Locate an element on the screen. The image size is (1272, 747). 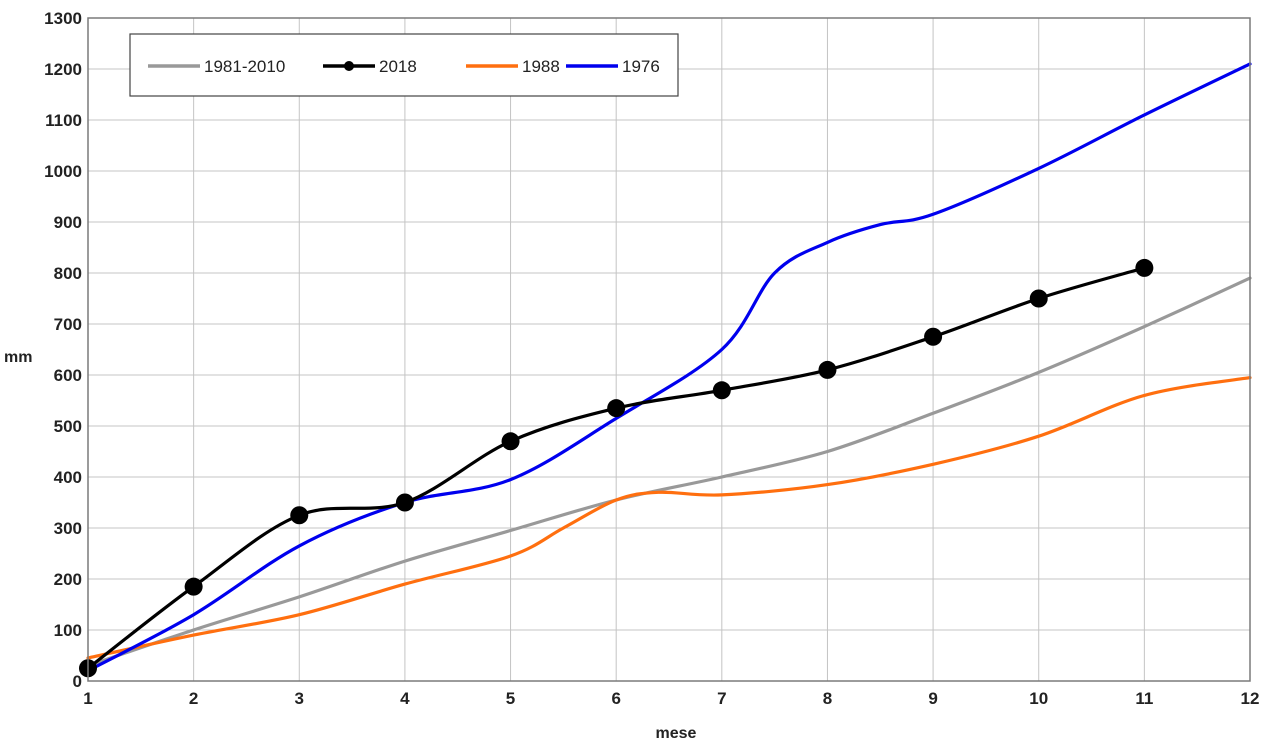
y-tick-label: 700 is located at coordinates (68, 324).